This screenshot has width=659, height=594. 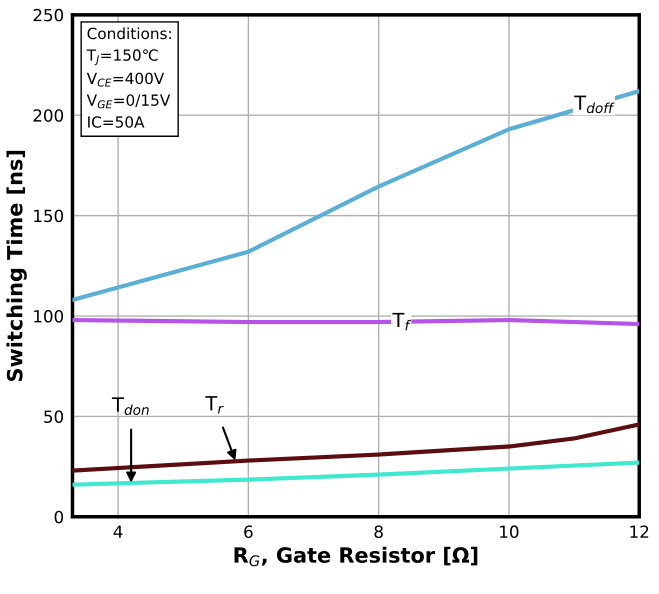 What do you see at coordinates (54, 416) in the screenshot?
I see `y-tick-label: 50` at bounding box center [54, 416].